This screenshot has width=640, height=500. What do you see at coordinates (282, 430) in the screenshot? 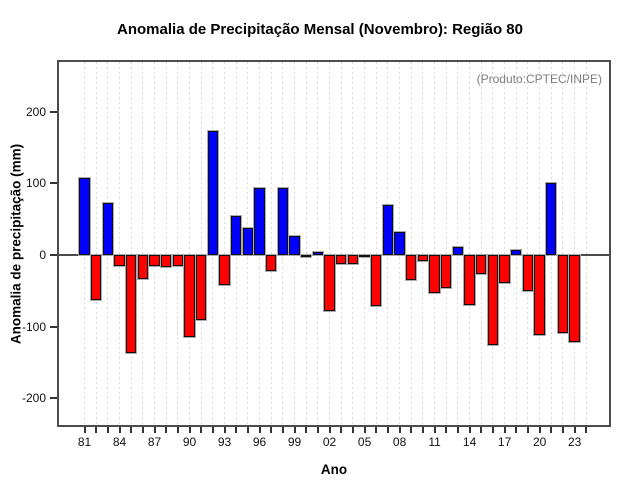
I see `x-tick-1998` at bounding box center [282, 430].